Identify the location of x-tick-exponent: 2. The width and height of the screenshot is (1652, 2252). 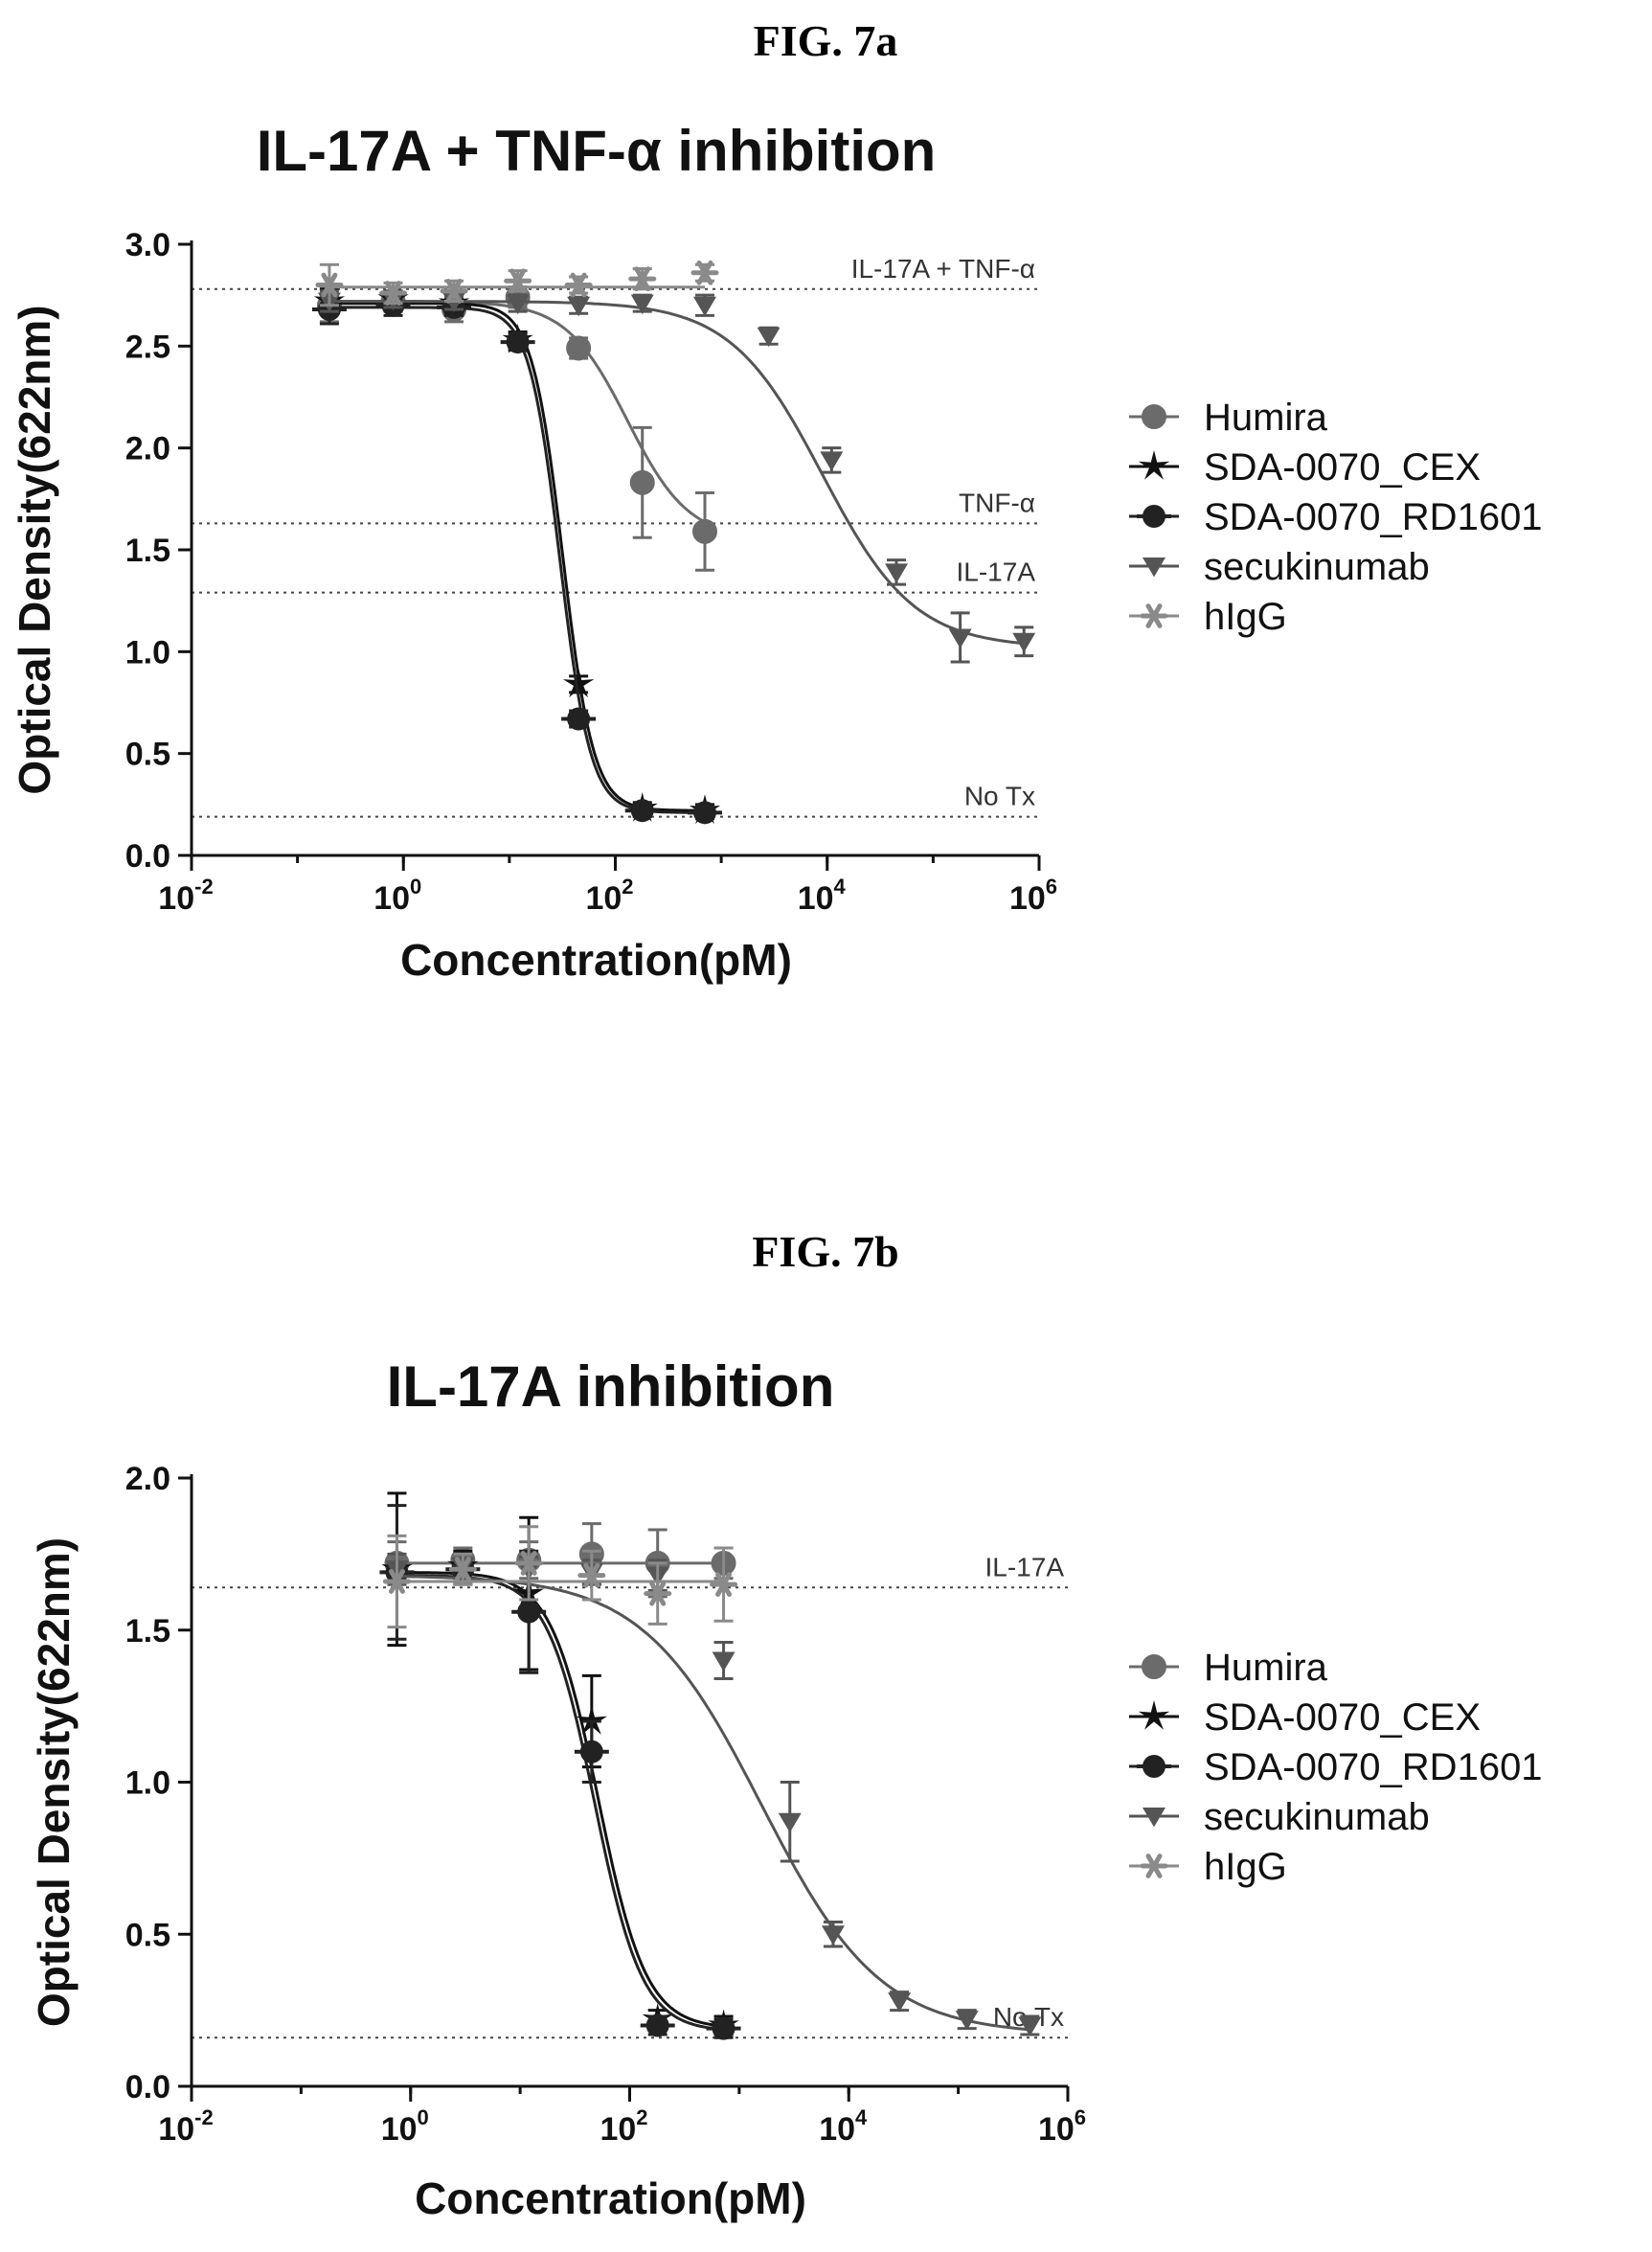
(641, 2117).